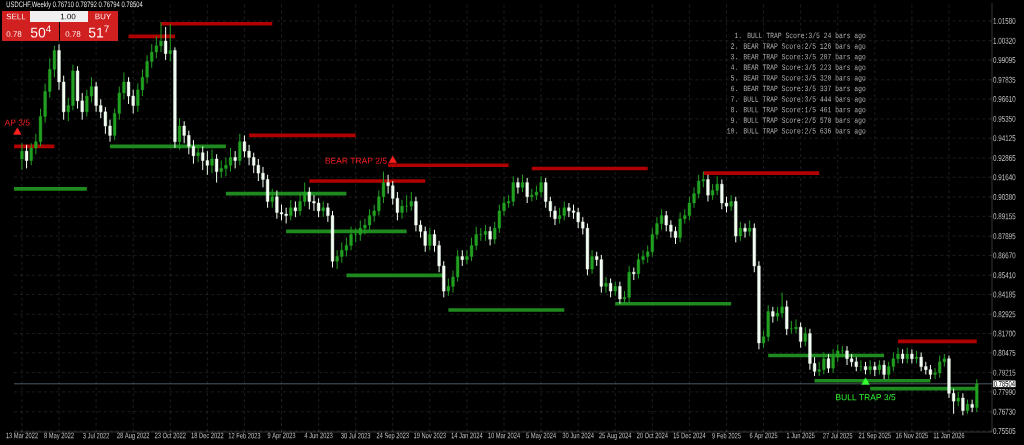  What do you see at coordinates (1004, 411) in the screenshot?
I see `y-tick-label: 0.76730` at bounding box center [1004, 411].